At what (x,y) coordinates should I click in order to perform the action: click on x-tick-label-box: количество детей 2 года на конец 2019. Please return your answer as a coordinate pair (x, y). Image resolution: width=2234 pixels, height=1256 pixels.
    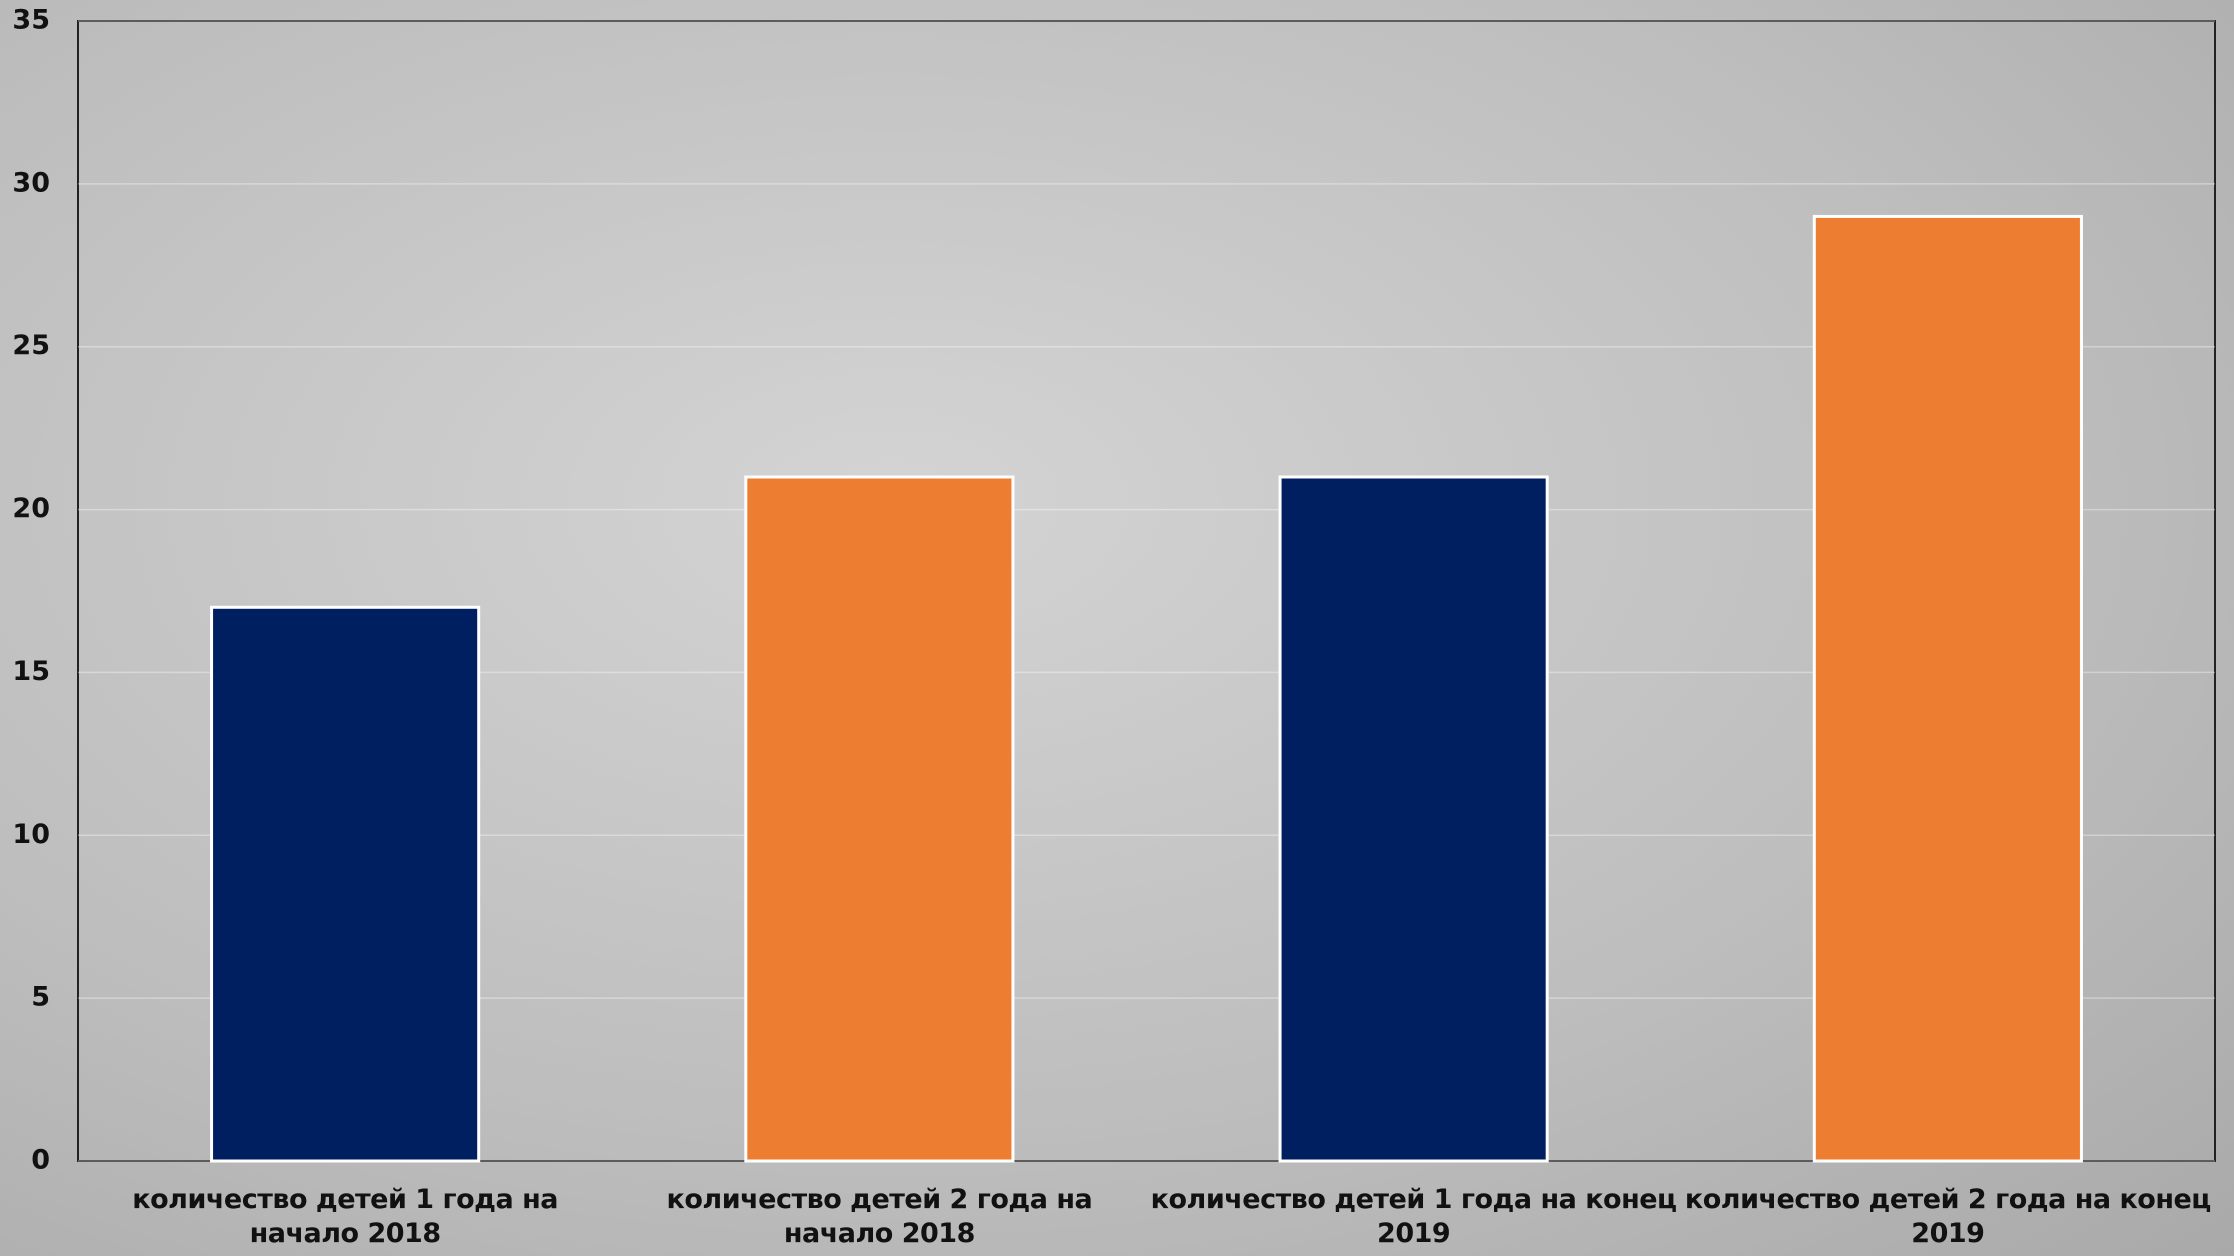
    Looking at the image, I should click on (1947, 1216).